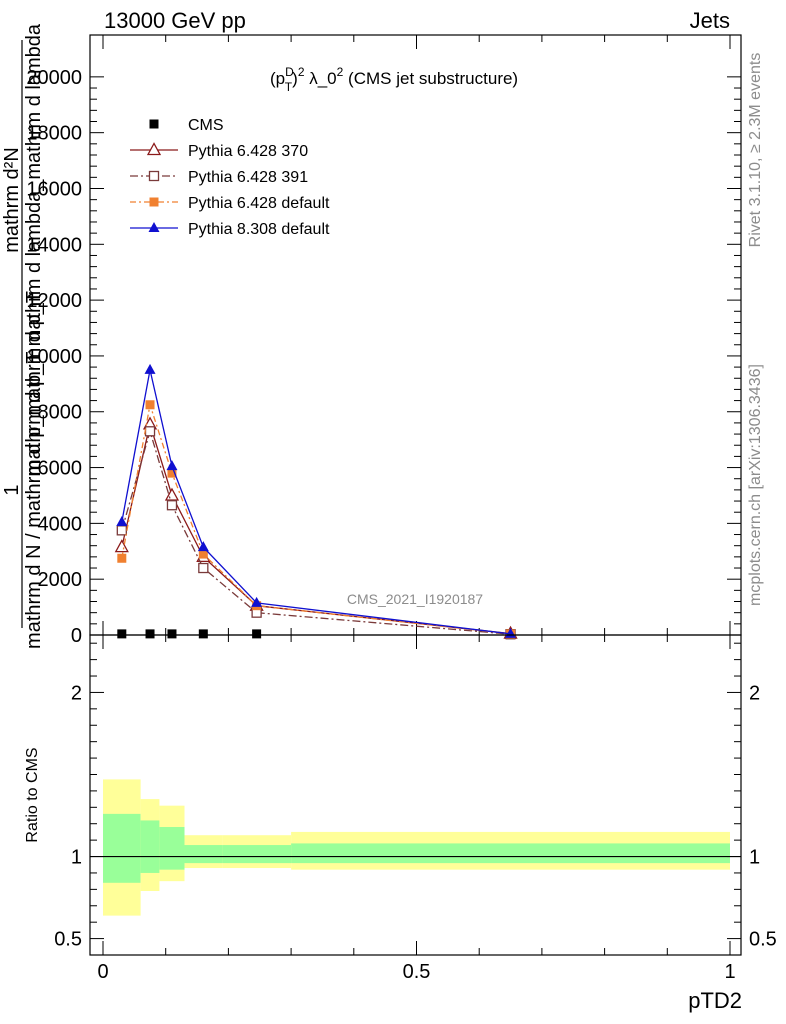  Describe the element at coordinates (248, 151) in the screenshot. I see `legend-label-pythia-6-428-370: Pythia 6.428 370` at that location.